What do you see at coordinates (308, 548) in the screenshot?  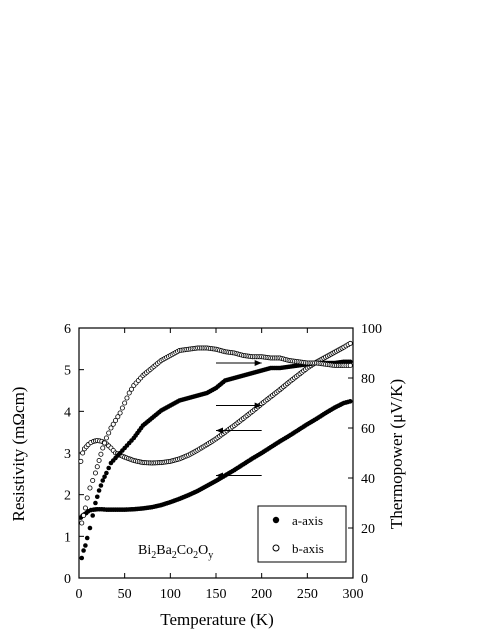 I see `legend-label-b-axis: b-axis` at bounding box center [308, 548].